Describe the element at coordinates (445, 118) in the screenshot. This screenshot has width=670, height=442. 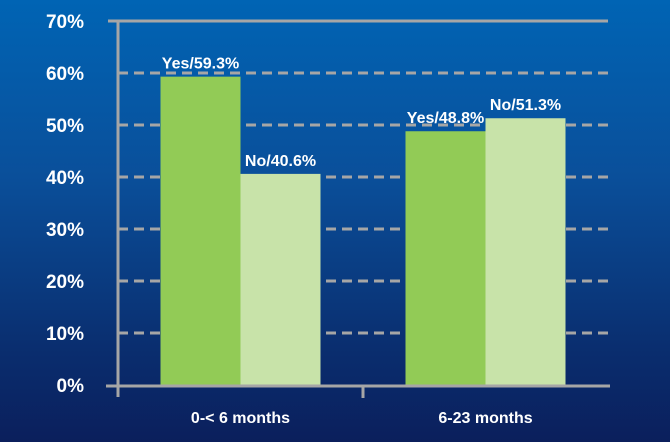
I see `data-label: Yes/48.8%` at that location.